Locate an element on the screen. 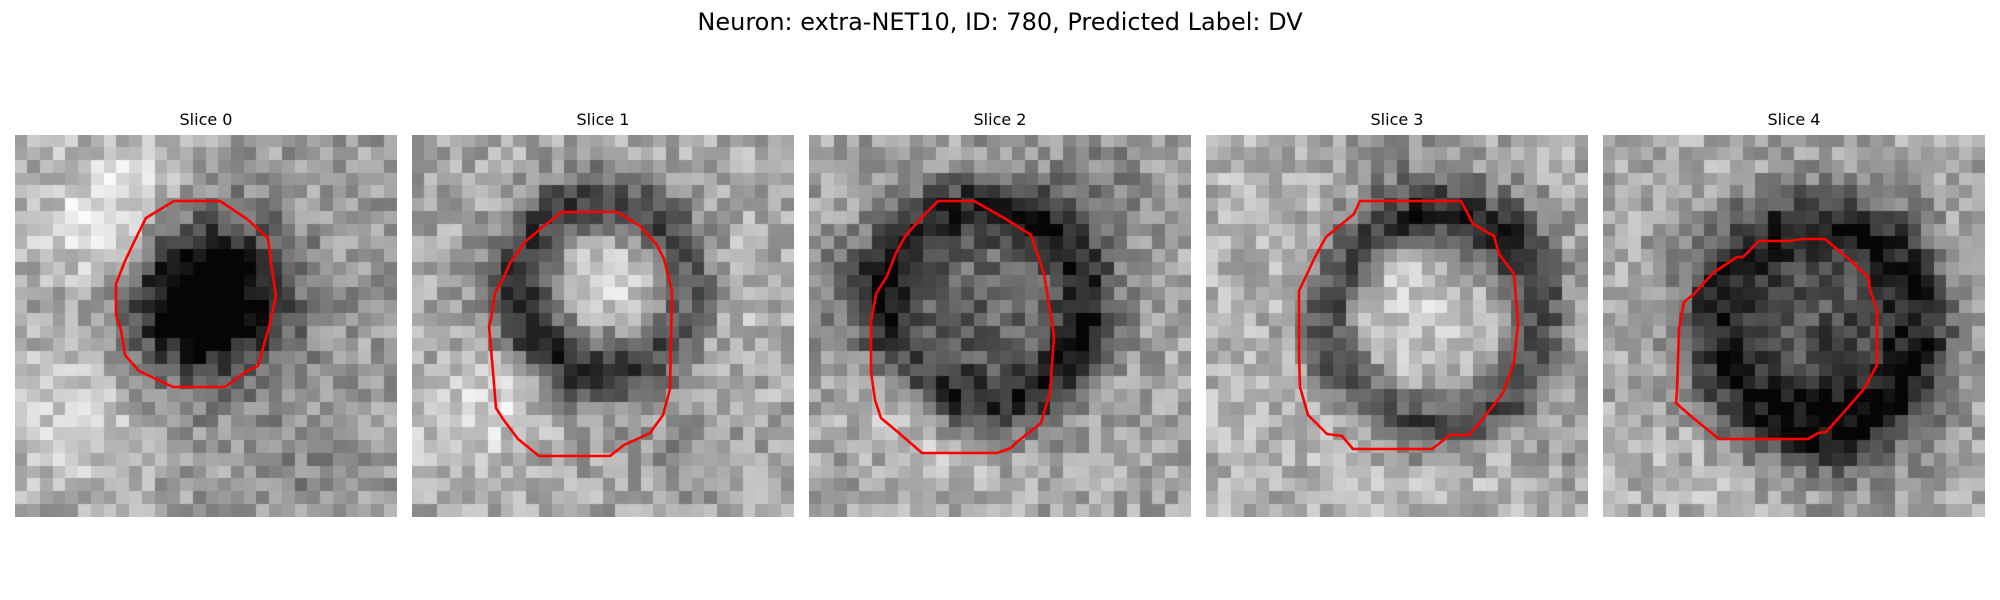 The image size is (2000, 600). slice-title: Slice 3 is located at coordinates (1397, 119).